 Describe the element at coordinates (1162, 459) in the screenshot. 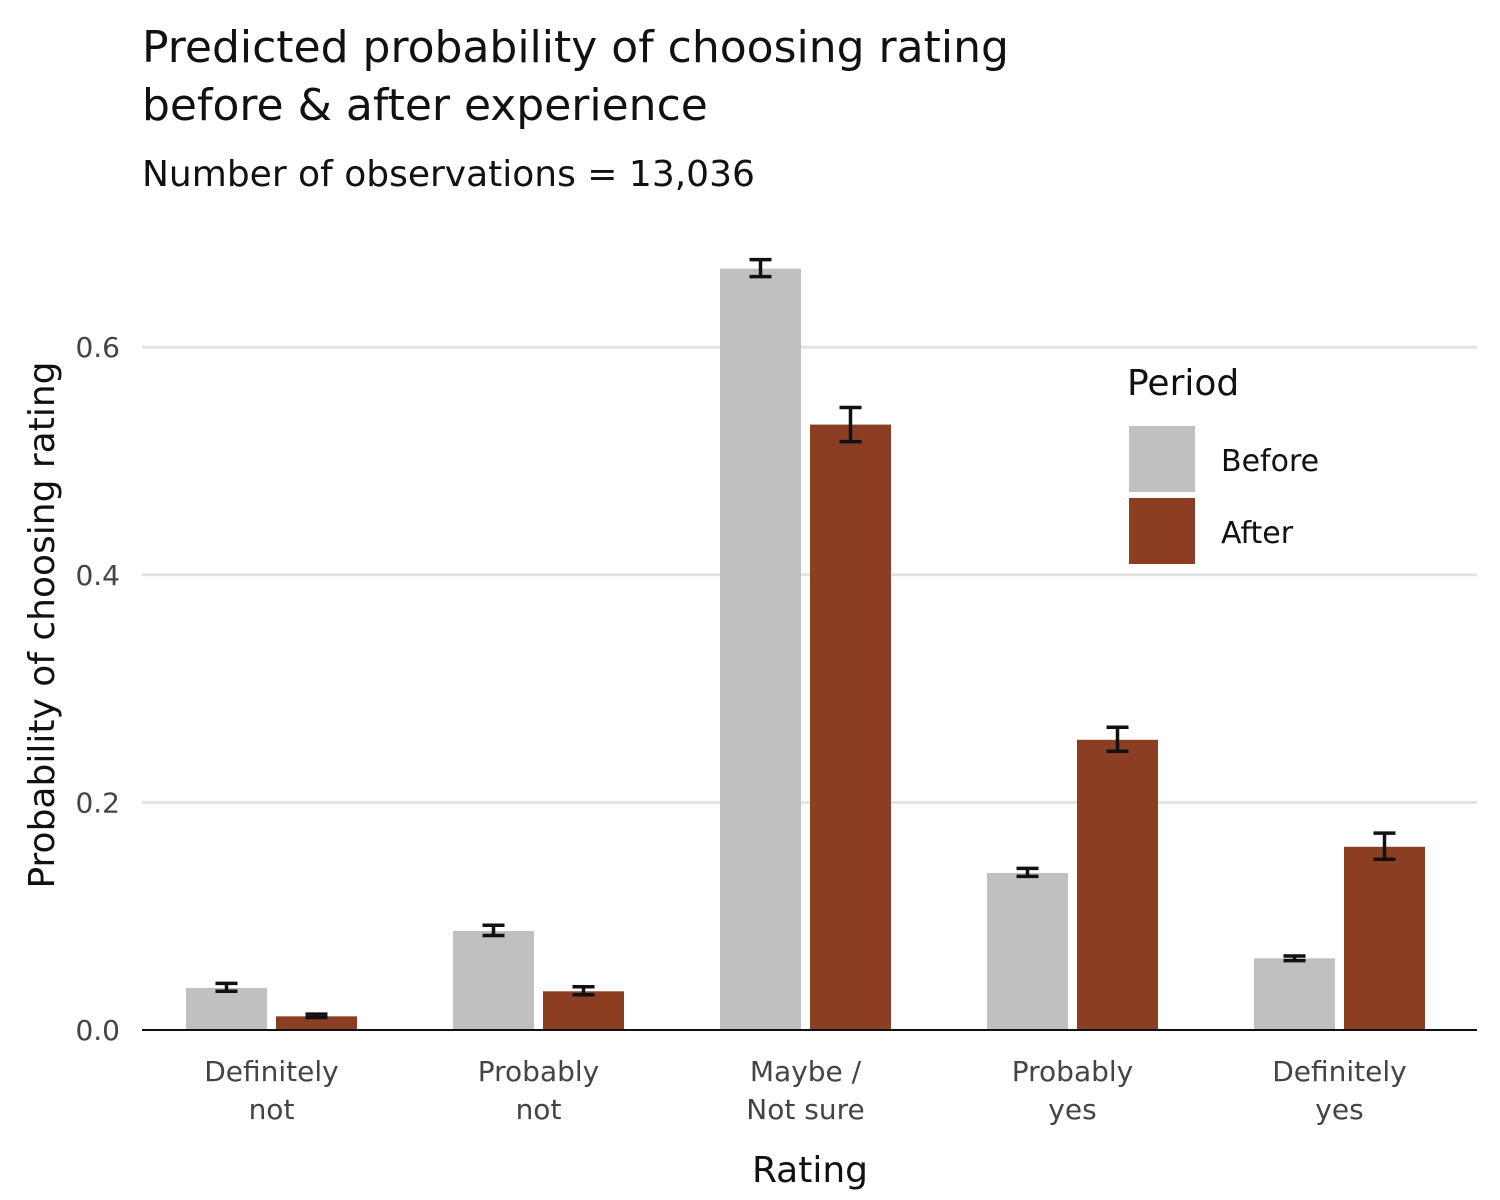

I see `legend-swatch-before` at that location.